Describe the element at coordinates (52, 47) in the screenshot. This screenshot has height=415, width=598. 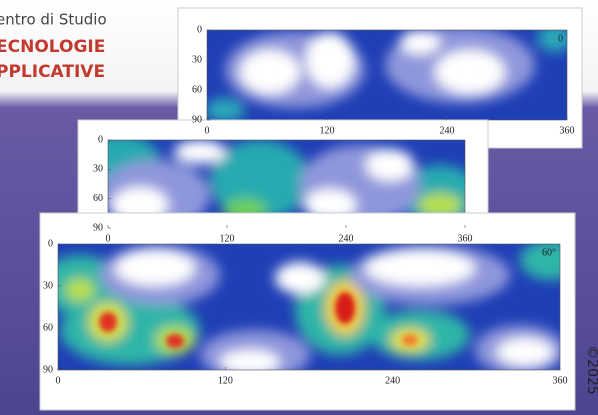
I see `header-line: ECNOLOGIE` at that location.